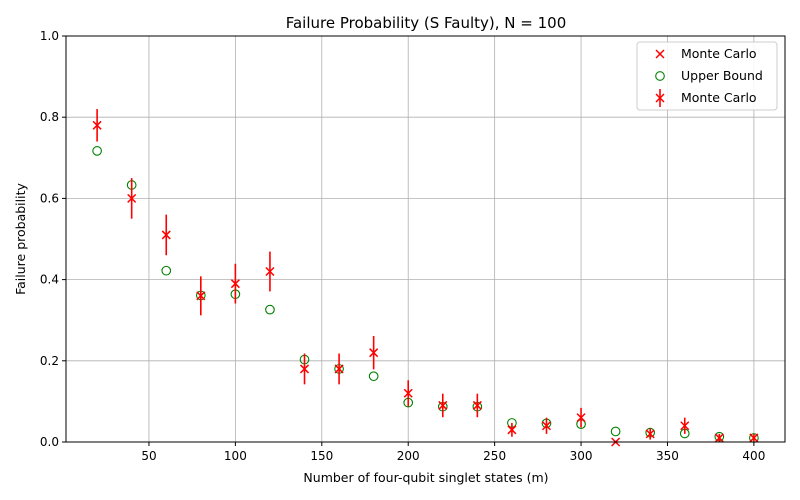  What do you see at coordinates (494, 456) in the screenshot?
I see `x-tick-label: 250` at bounding box center [494, 456].